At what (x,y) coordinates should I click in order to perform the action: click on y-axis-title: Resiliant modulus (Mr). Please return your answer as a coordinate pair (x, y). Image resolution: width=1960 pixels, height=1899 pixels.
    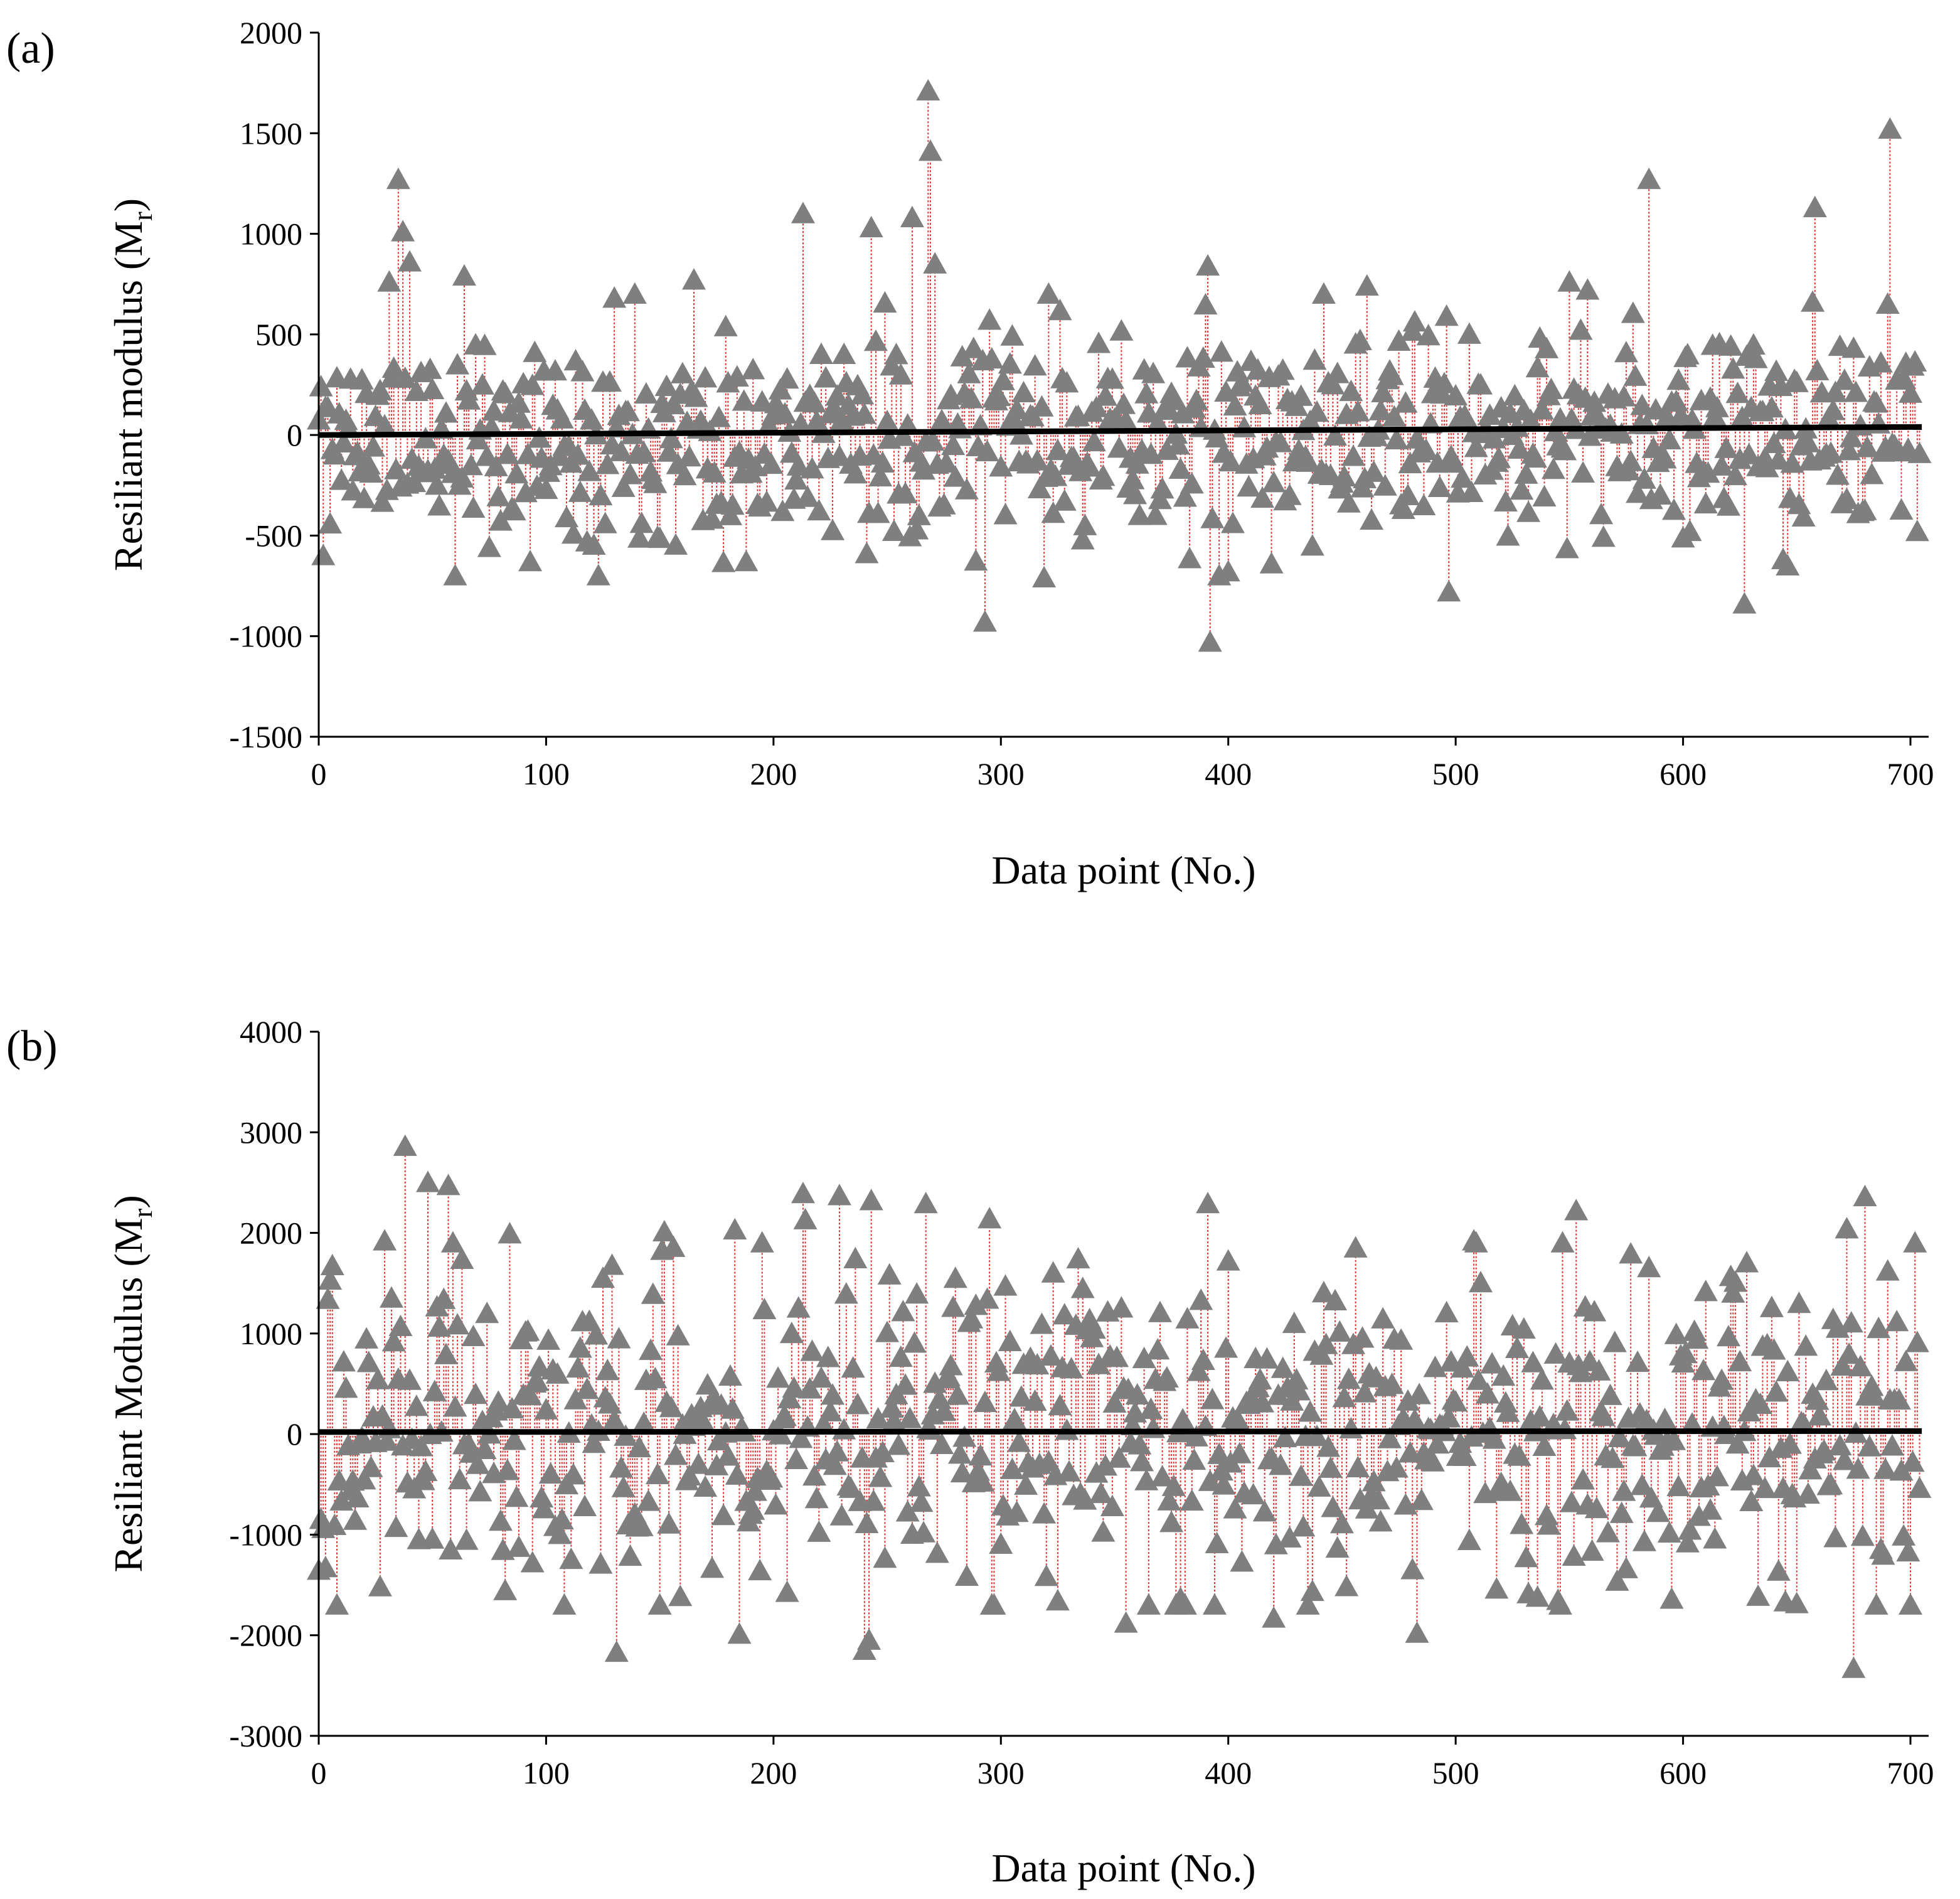
    Looking at the image, I should click on (132, 384).